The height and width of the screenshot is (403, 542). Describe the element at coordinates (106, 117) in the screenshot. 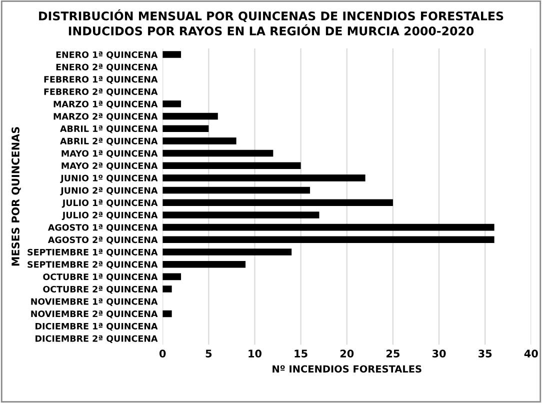

I see `y-tick-label: MARZO 2ª QUINCENA` at that location.